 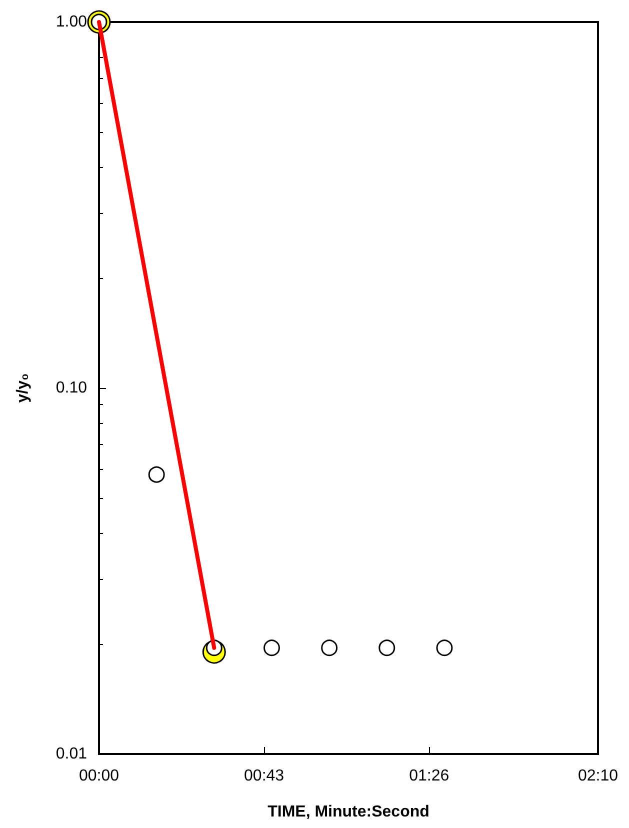 I want to click on y-tick-label: 0.01, so click(x=72, y=754).